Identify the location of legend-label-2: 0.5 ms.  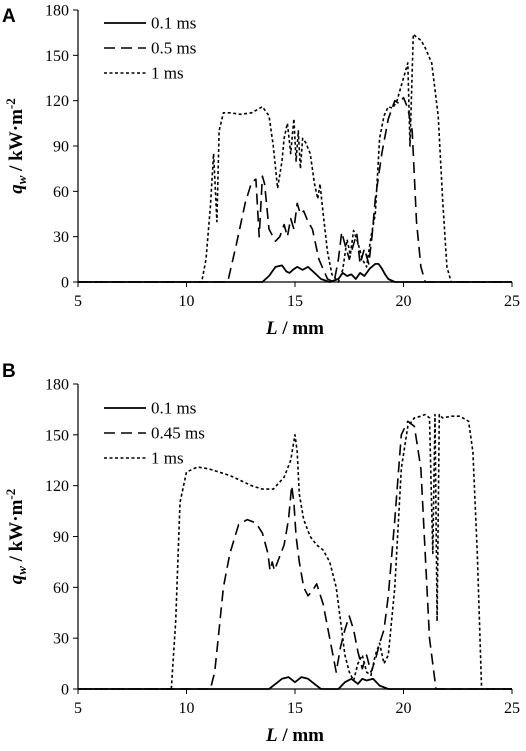
(173, 48).